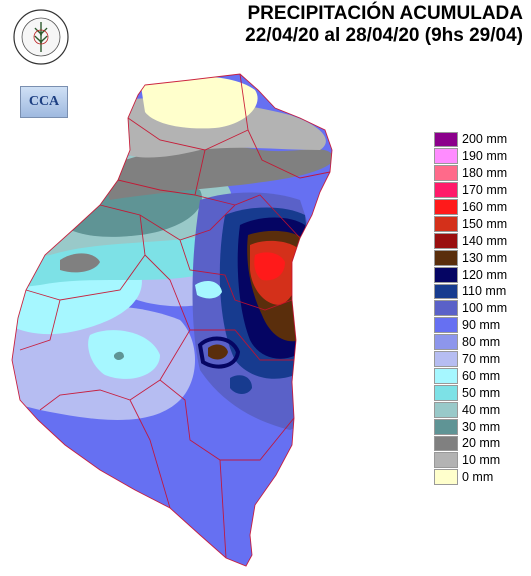 The width and height of the screenshot is (531, 576). I want to click on legend-label: 100 mm, so click(485, 308).